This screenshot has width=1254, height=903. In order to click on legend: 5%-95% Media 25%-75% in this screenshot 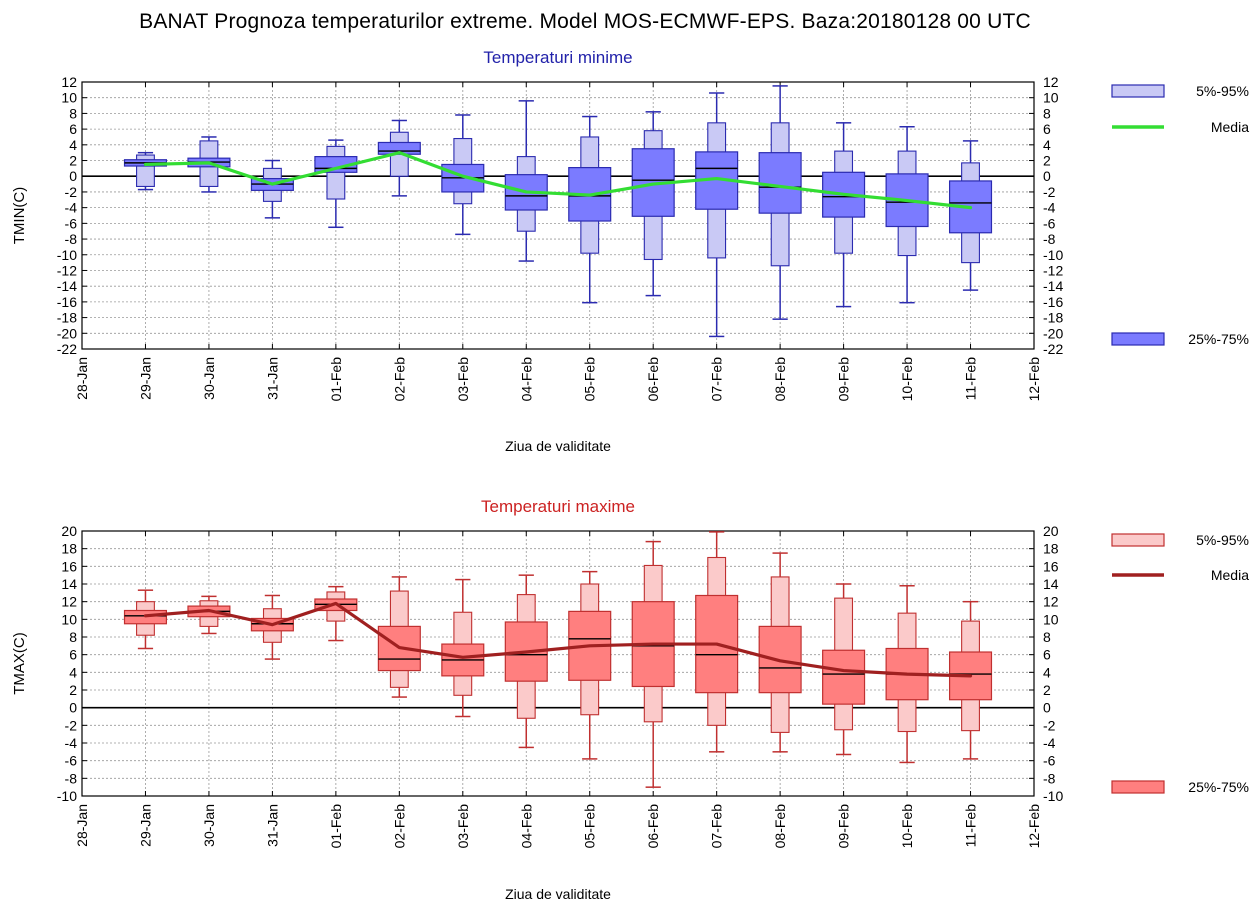, I will do `click(1180, 215)`.